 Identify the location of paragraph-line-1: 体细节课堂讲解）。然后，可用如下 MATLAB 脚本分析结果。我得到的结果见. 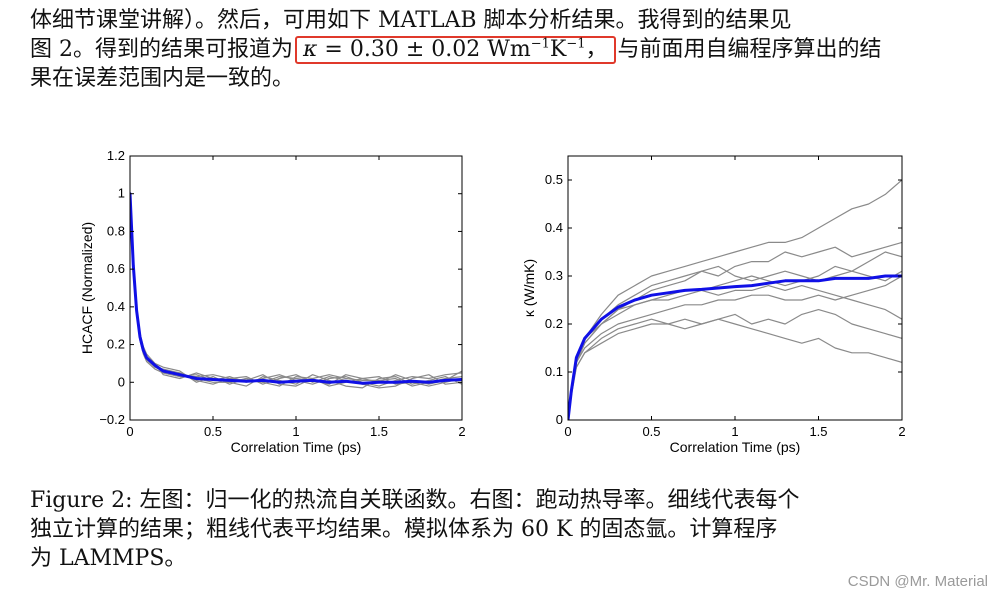
(411, 20).